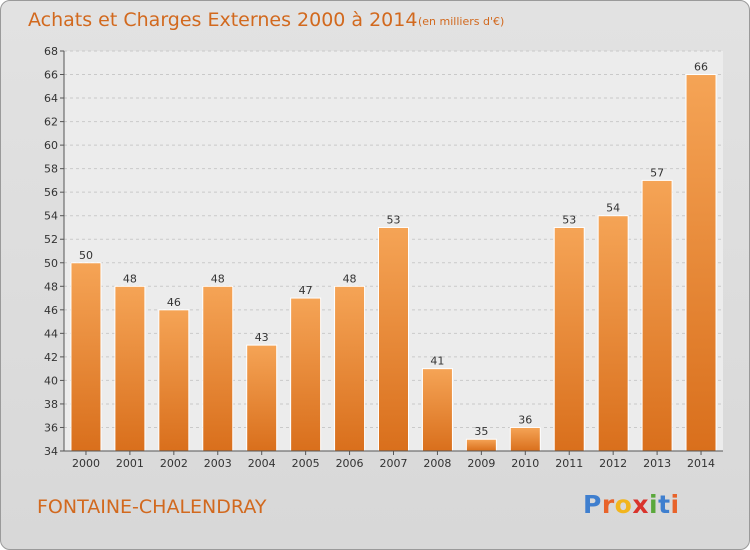  I want to click on y-tick-label: 50, so click(51, 263).